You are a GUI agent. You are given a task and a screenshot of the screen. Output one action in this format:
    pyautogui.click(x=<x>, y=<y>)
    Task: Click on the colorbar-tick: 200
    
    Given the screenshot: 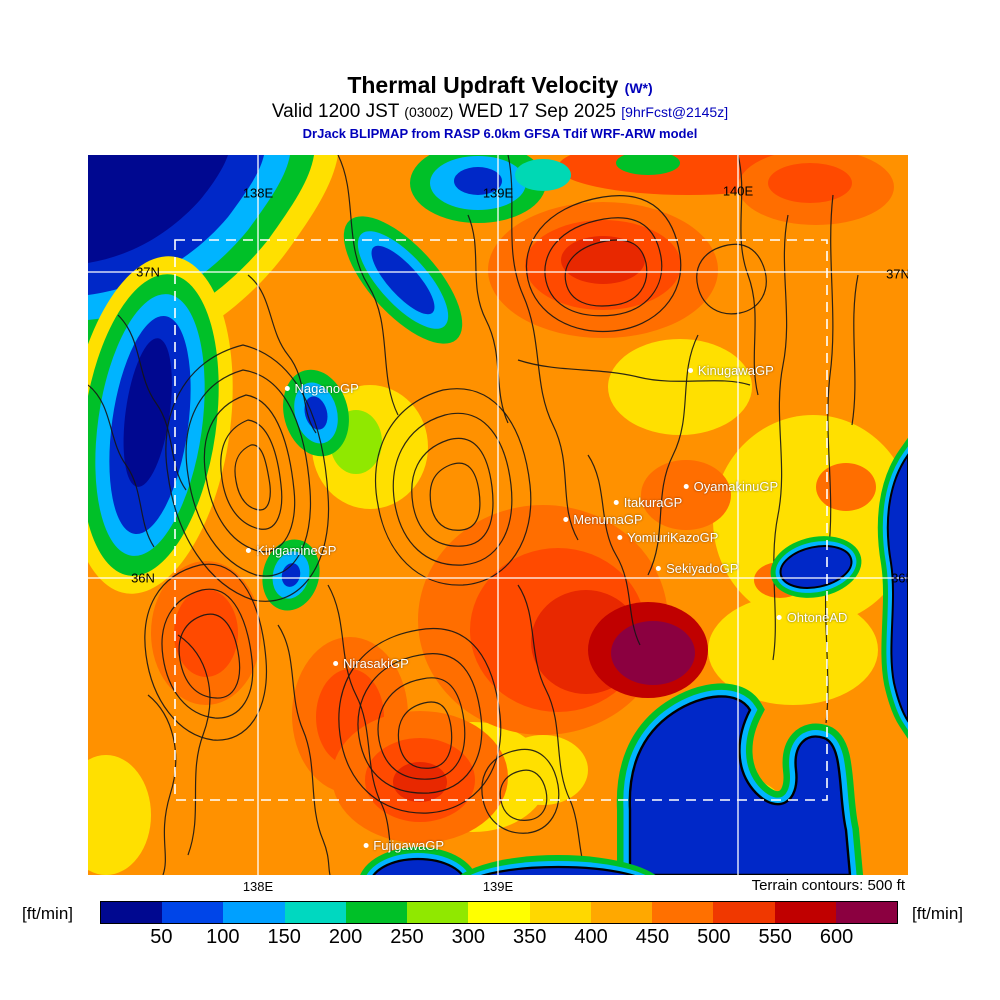 What is the action you would take?
    pyautogui.click(x=345, y=937)
    